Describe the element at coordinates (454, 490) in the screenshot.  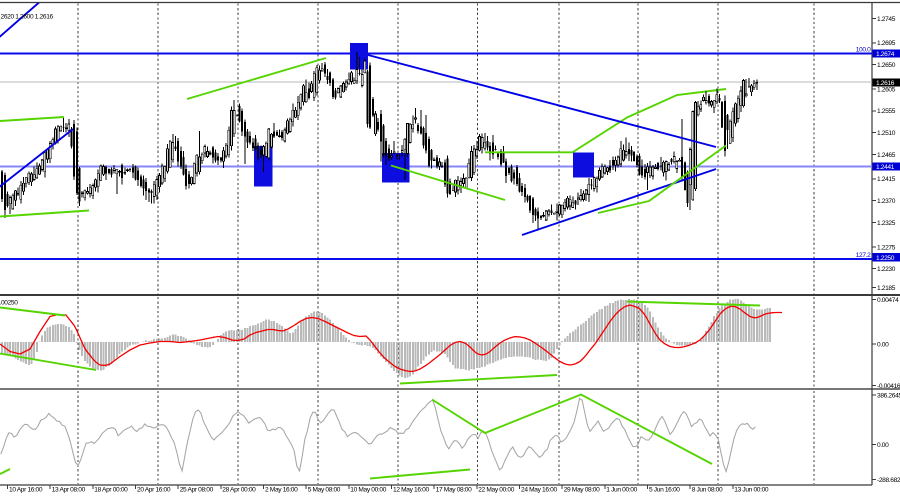
I see `svg-text: 17 May 08:00` at that location.